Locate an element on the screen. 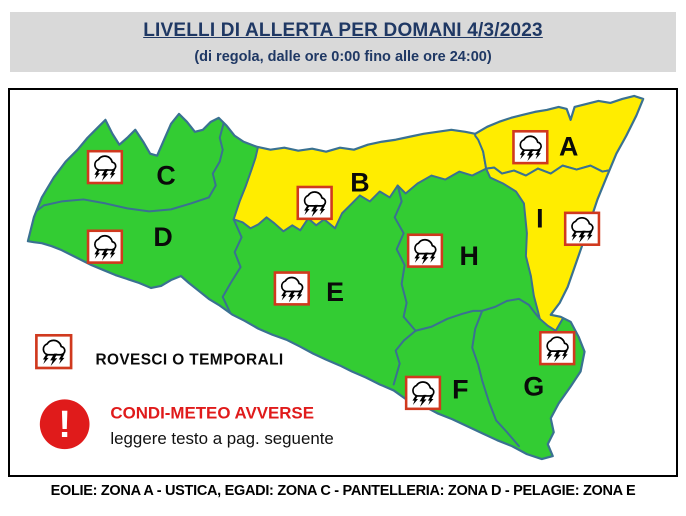 This screenshot has width=686, height=516. storm-icon-zone-f is located at coordinates (423, 393).